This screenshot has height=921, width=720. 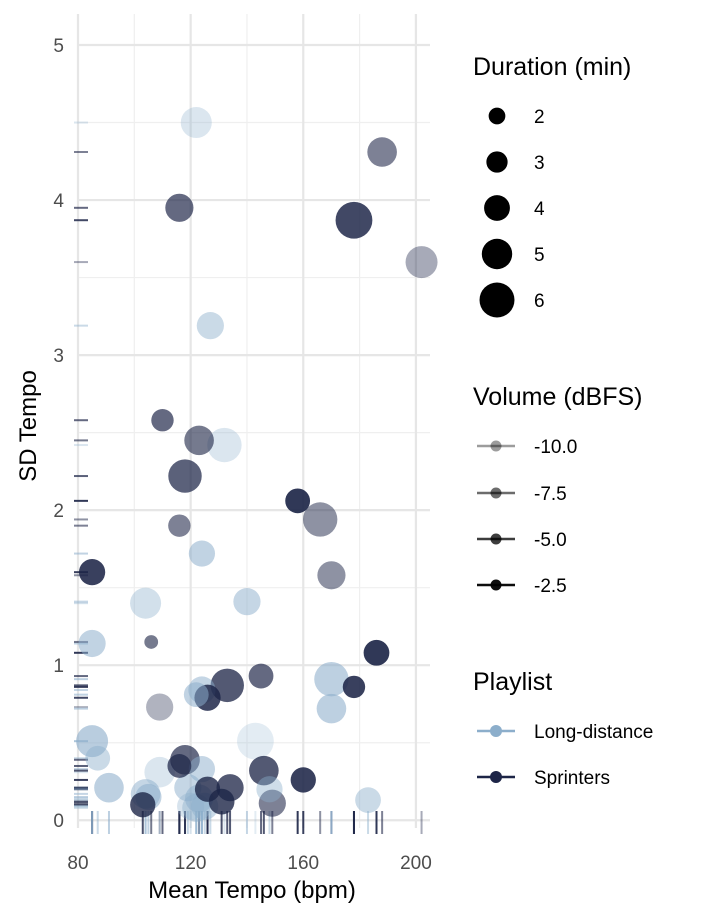 What do you see at coordinates (77, 863) in the screenshot?
I see `x-tick-label: 80` at bounding box center [77, 863].